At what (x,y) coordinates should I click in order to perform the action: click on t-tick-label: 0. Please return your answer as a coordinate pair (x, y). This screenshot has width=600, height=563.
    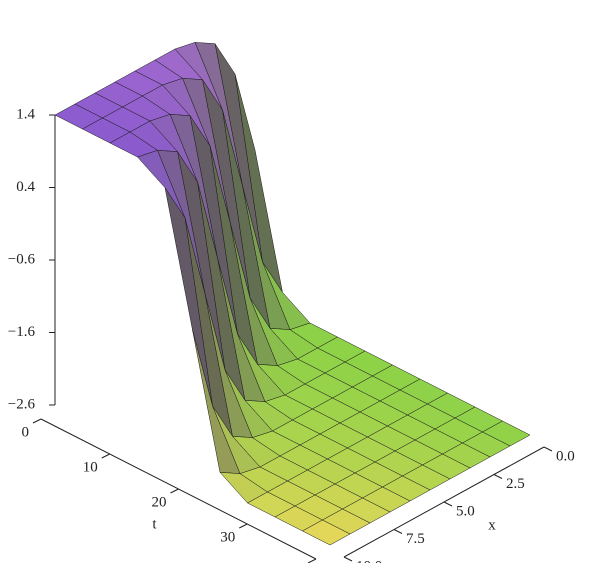
    Looking at the image, I should click on (26, 432).